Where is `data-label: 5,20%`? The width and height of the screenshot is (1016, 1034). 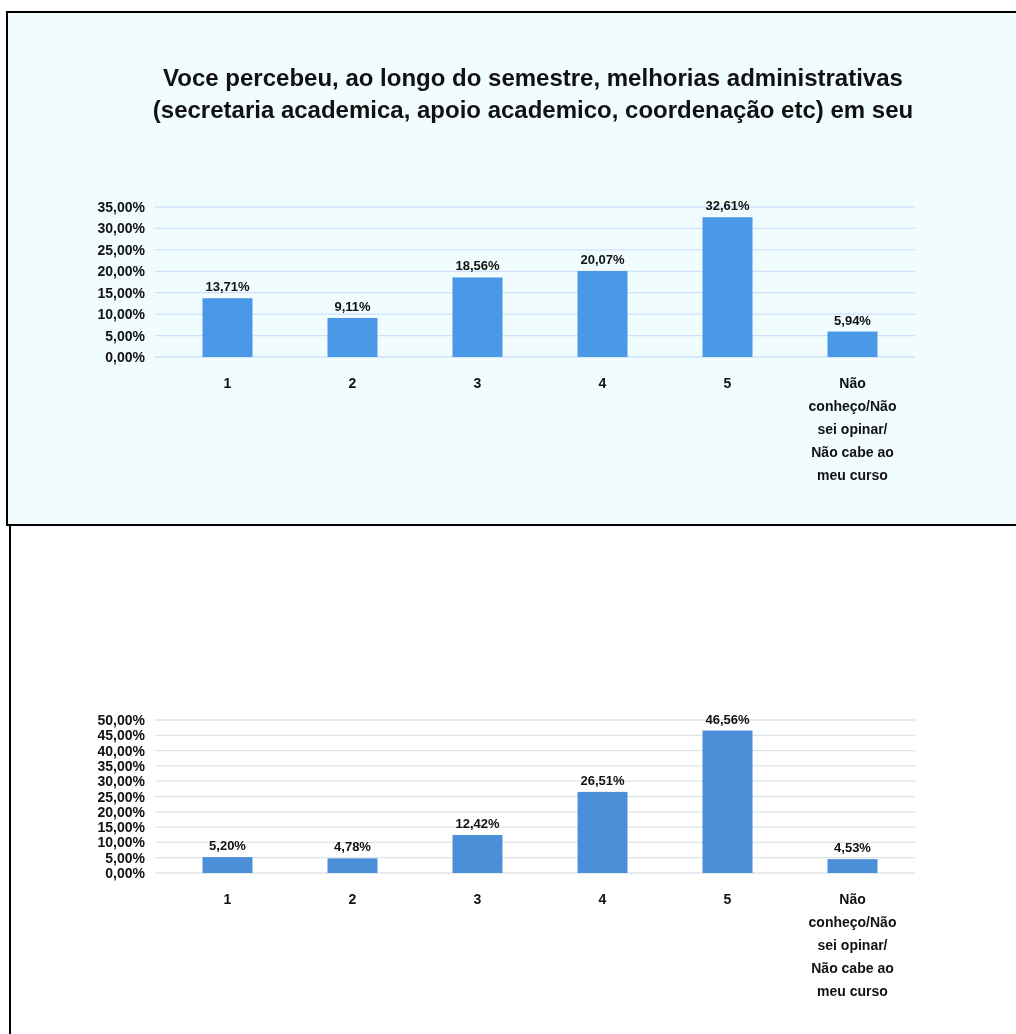 data-label: 5,20% is located at coordinates (228, 846).